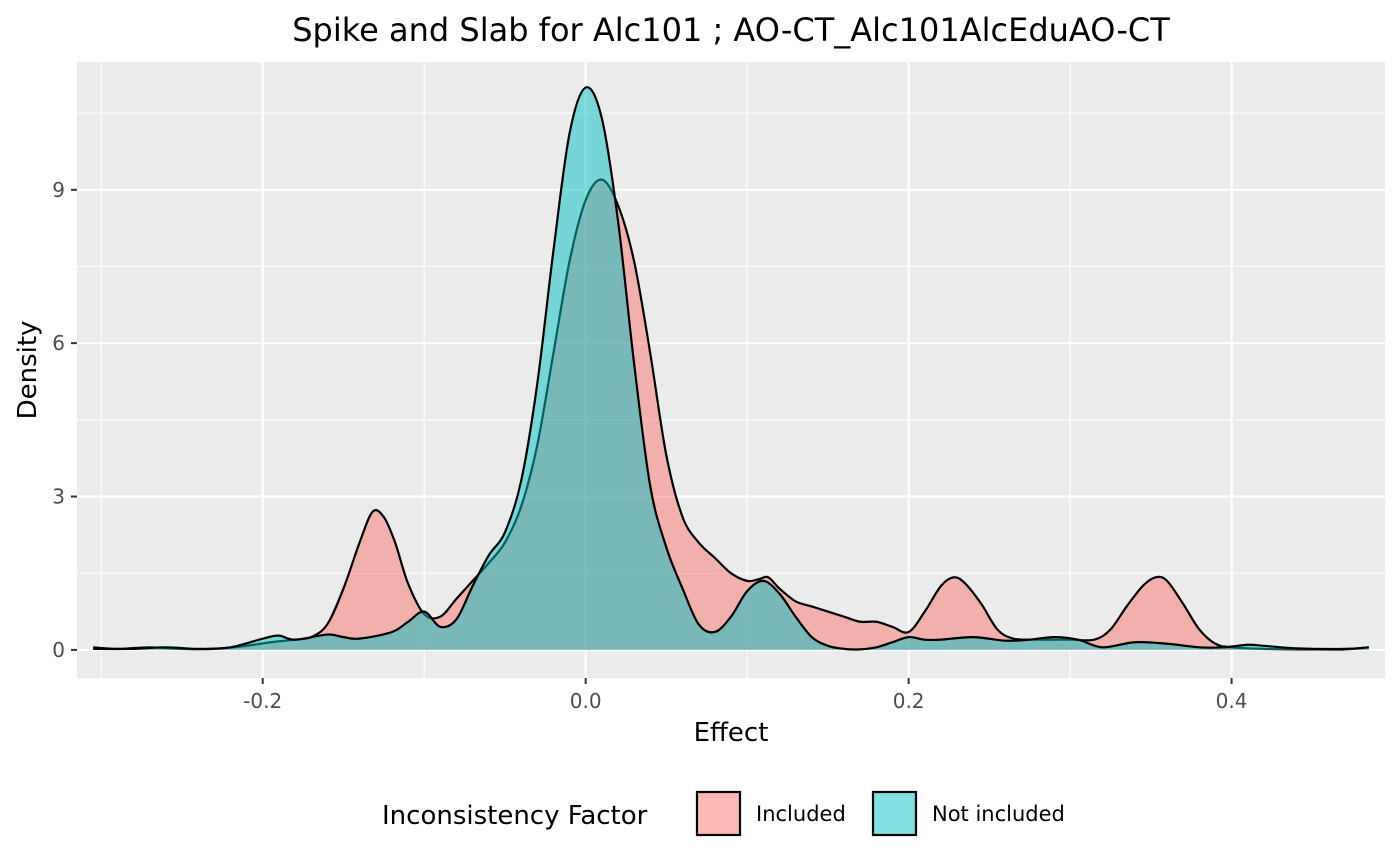 This screenshot has width=1400, height=866. What do you see at coordinates (28, 370) in the screenshot?
I see `y-axis-title: Density` at bounding box center [28, 370].